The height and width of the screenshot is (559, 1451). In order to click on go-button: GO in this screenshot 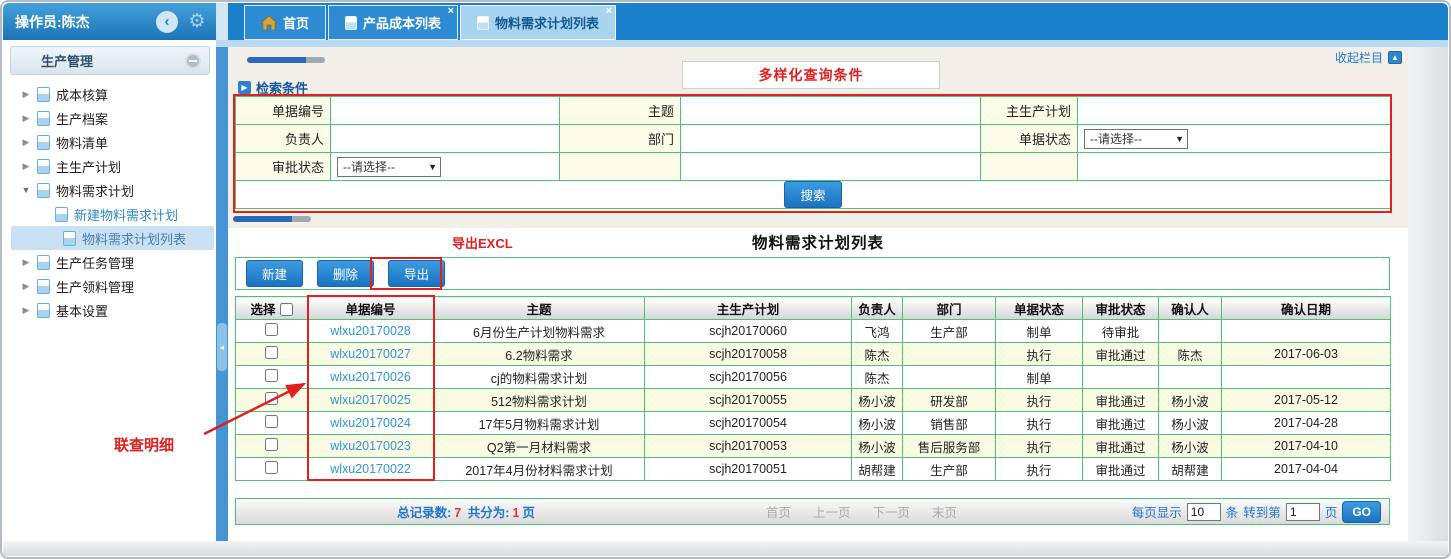, I will do `click(1361, 511)`.